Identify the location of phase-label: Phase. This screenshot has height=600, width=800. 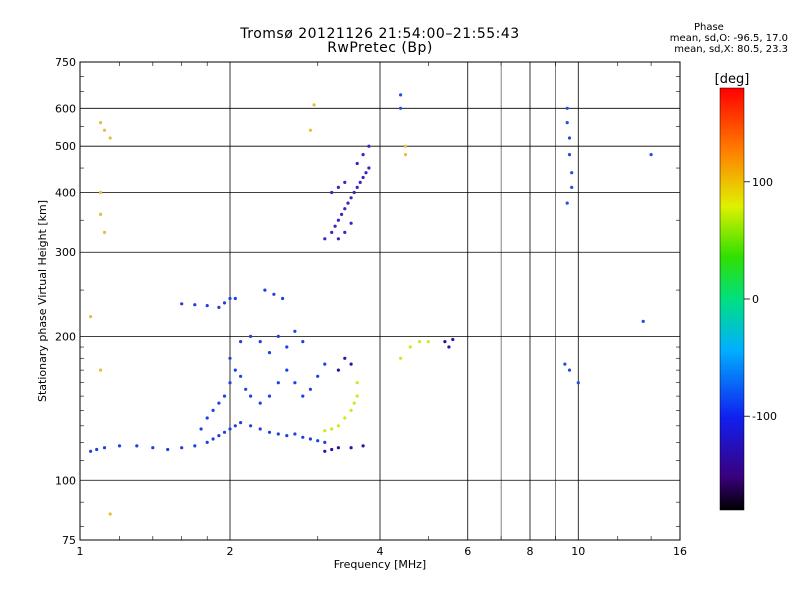
(708, 27).